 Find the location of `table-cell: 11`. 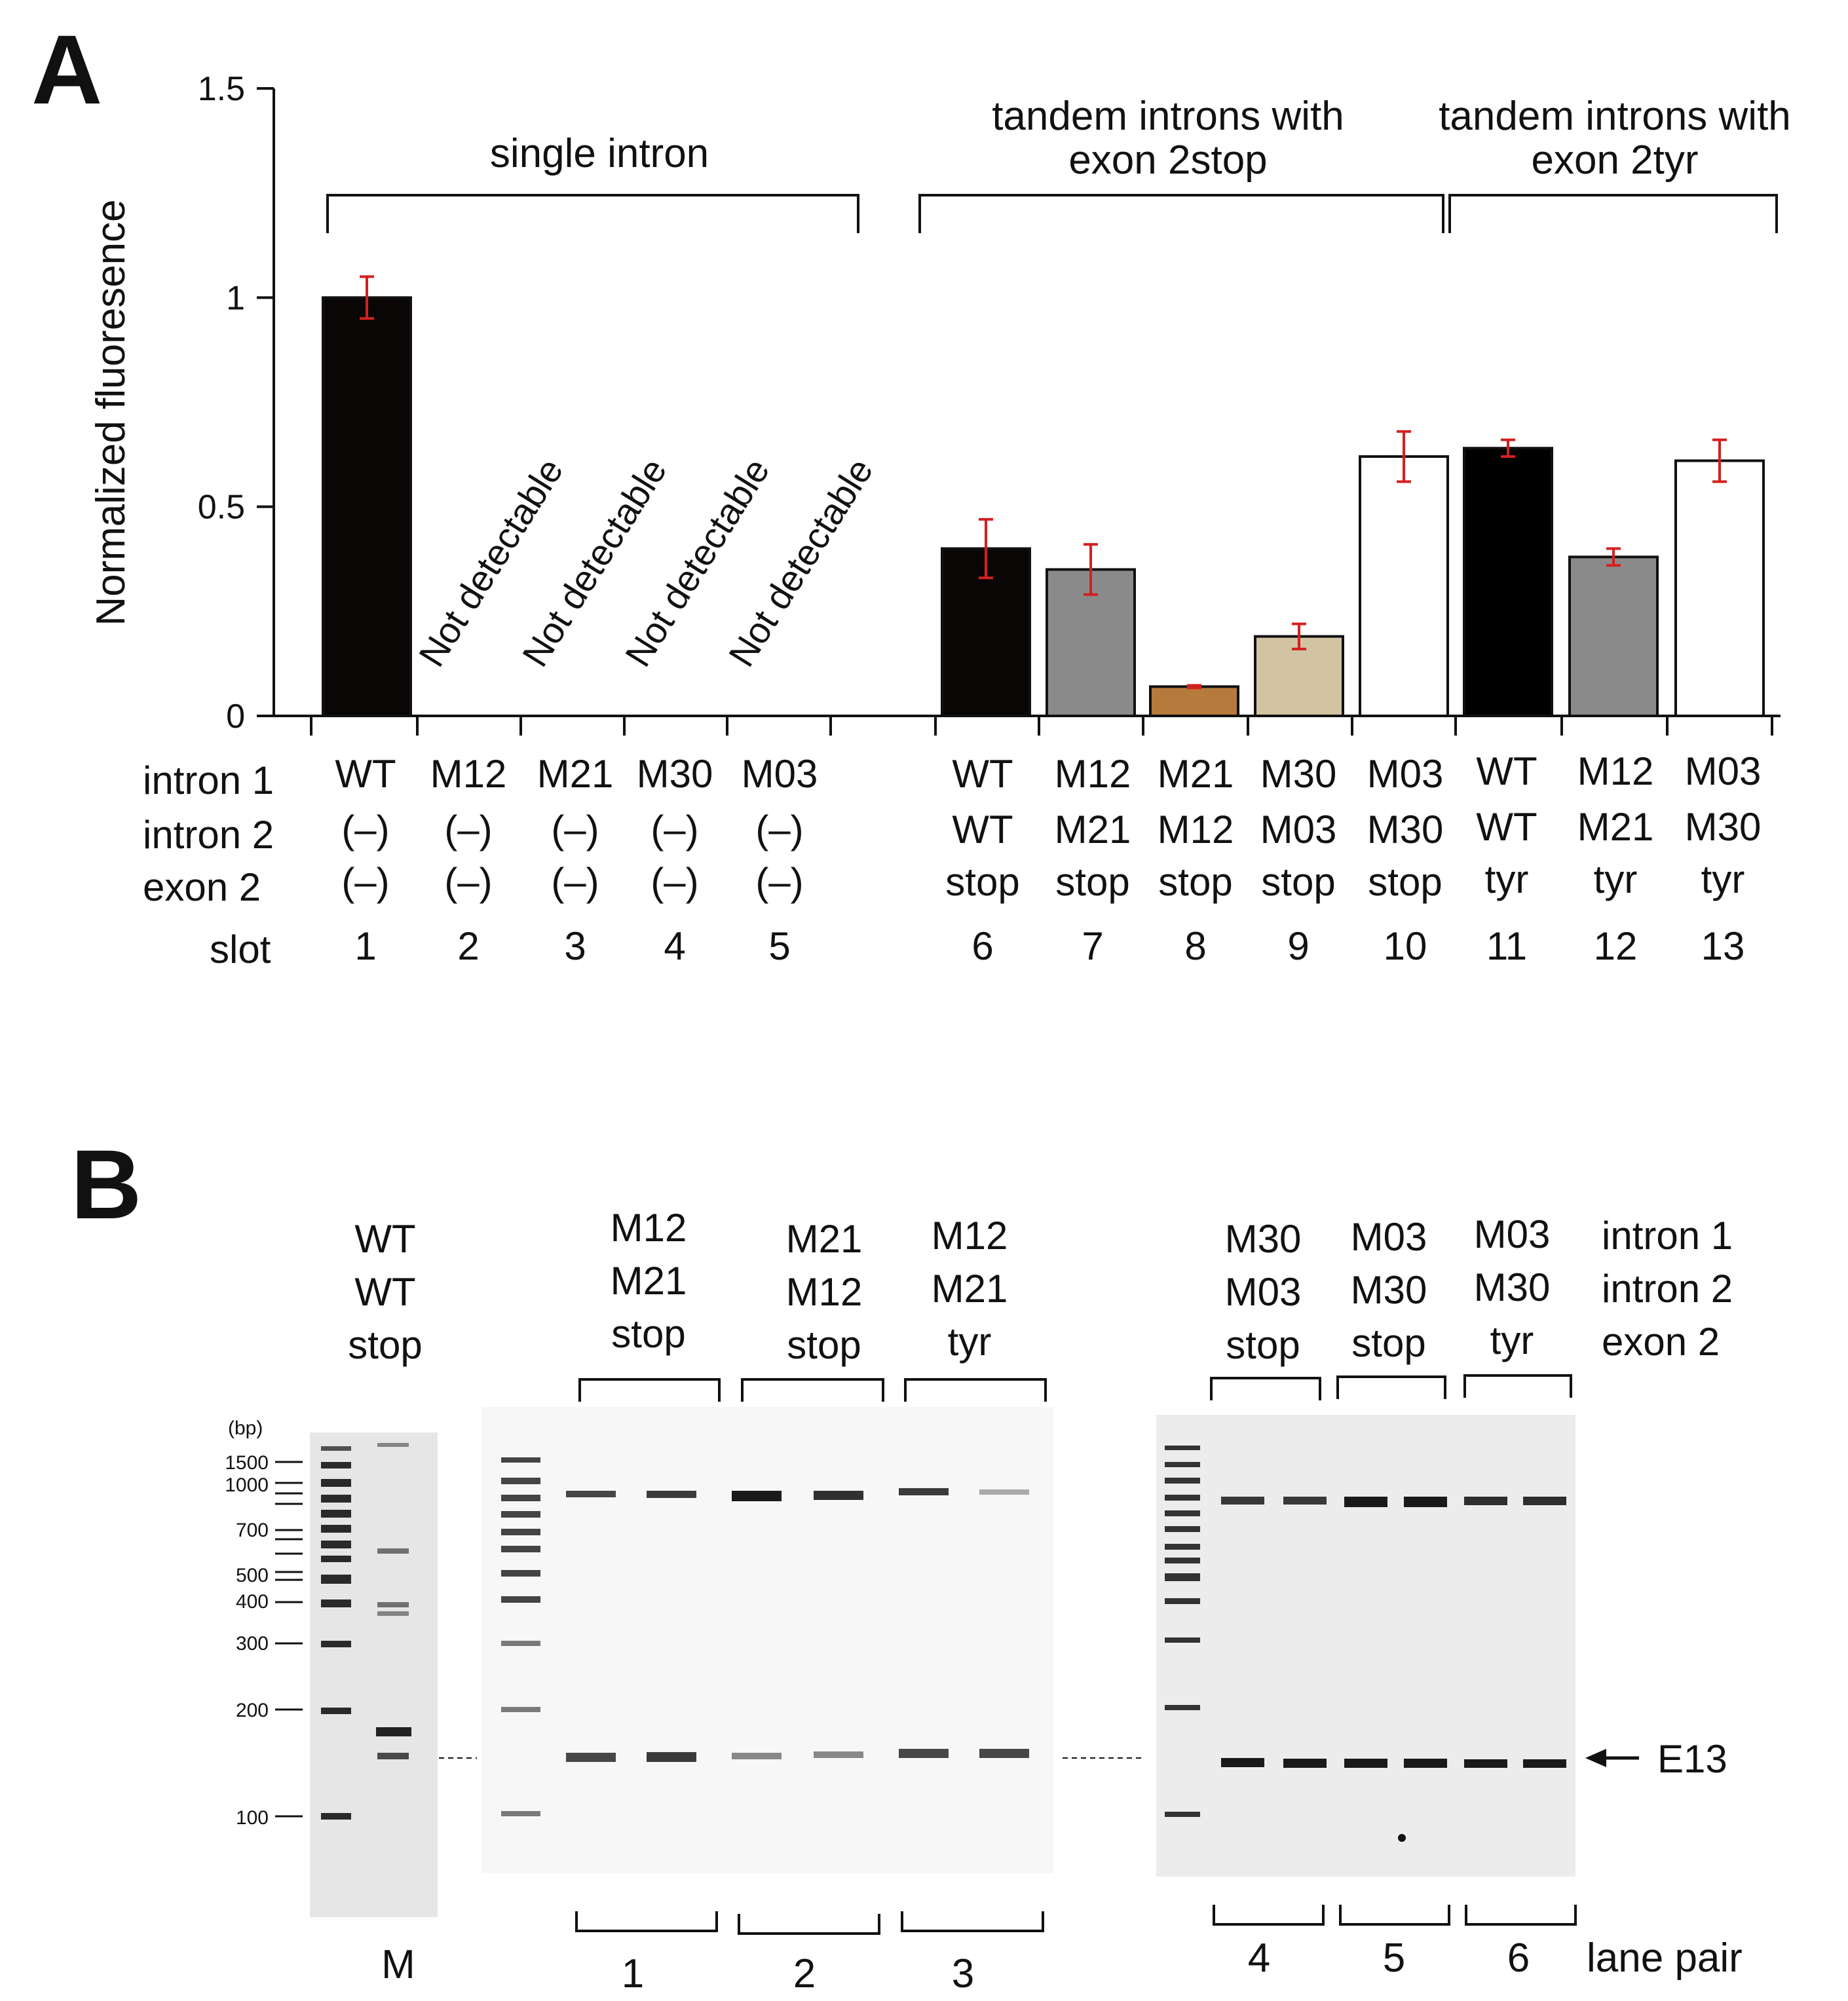

table-cell: 11 is located at coordinates (1506, 946).